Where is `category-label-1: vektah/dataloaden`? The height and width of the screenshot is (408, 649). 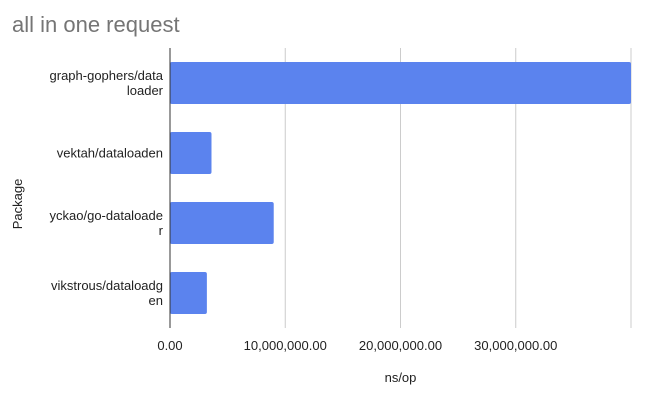
category-label-1: vektah/dataloaden is located at coordinates (110, 153).